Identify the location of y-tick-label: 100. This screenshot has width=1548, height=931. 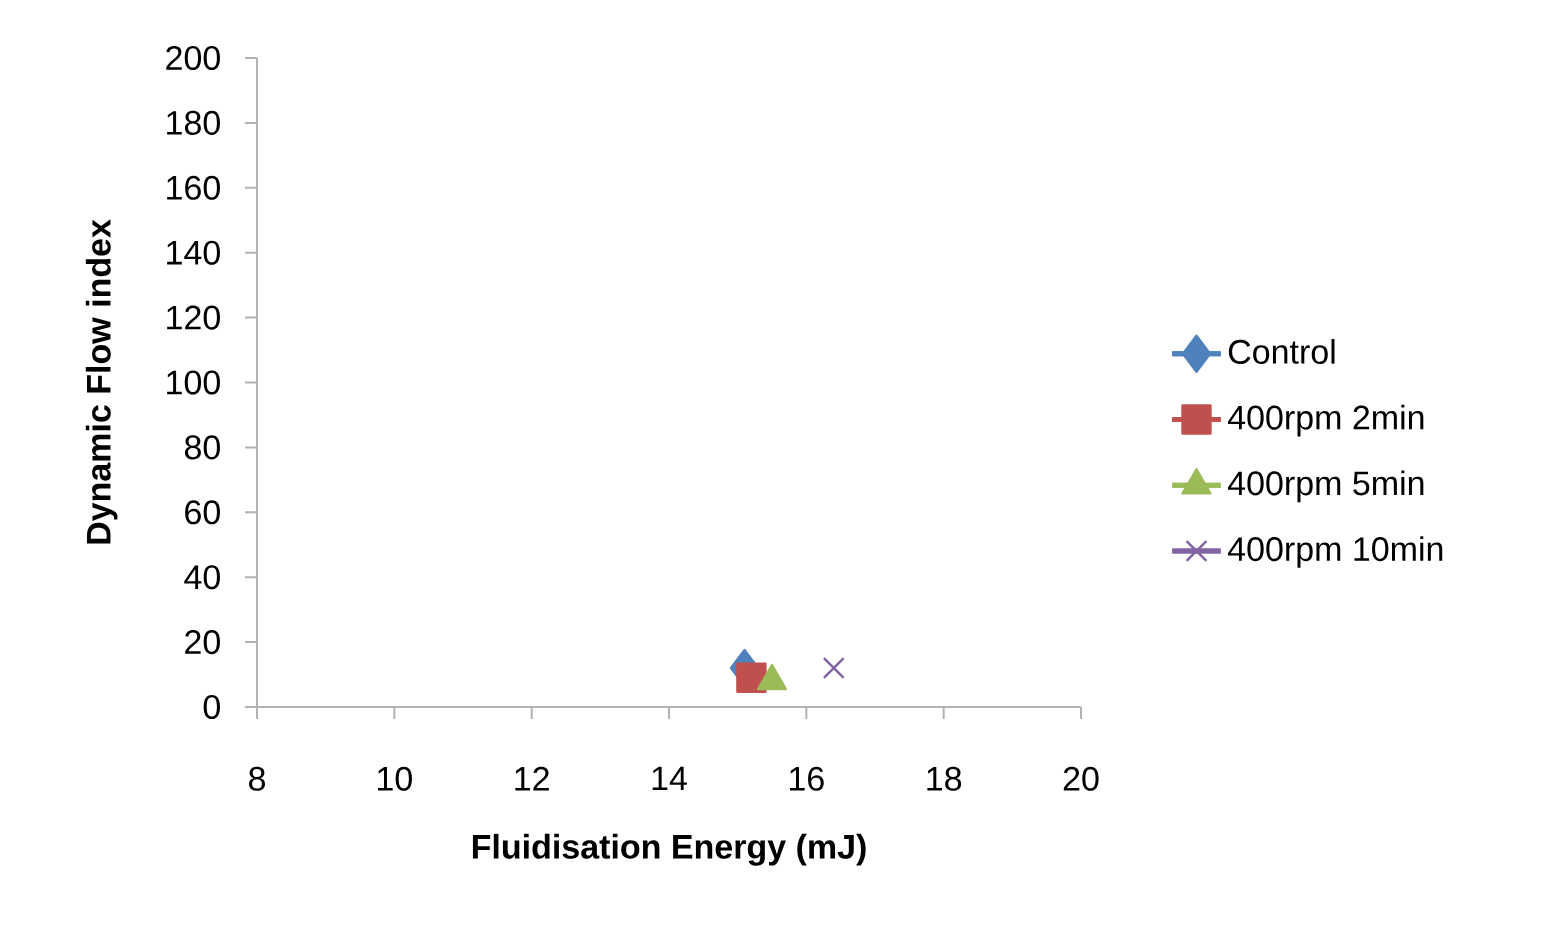
(193, 382).